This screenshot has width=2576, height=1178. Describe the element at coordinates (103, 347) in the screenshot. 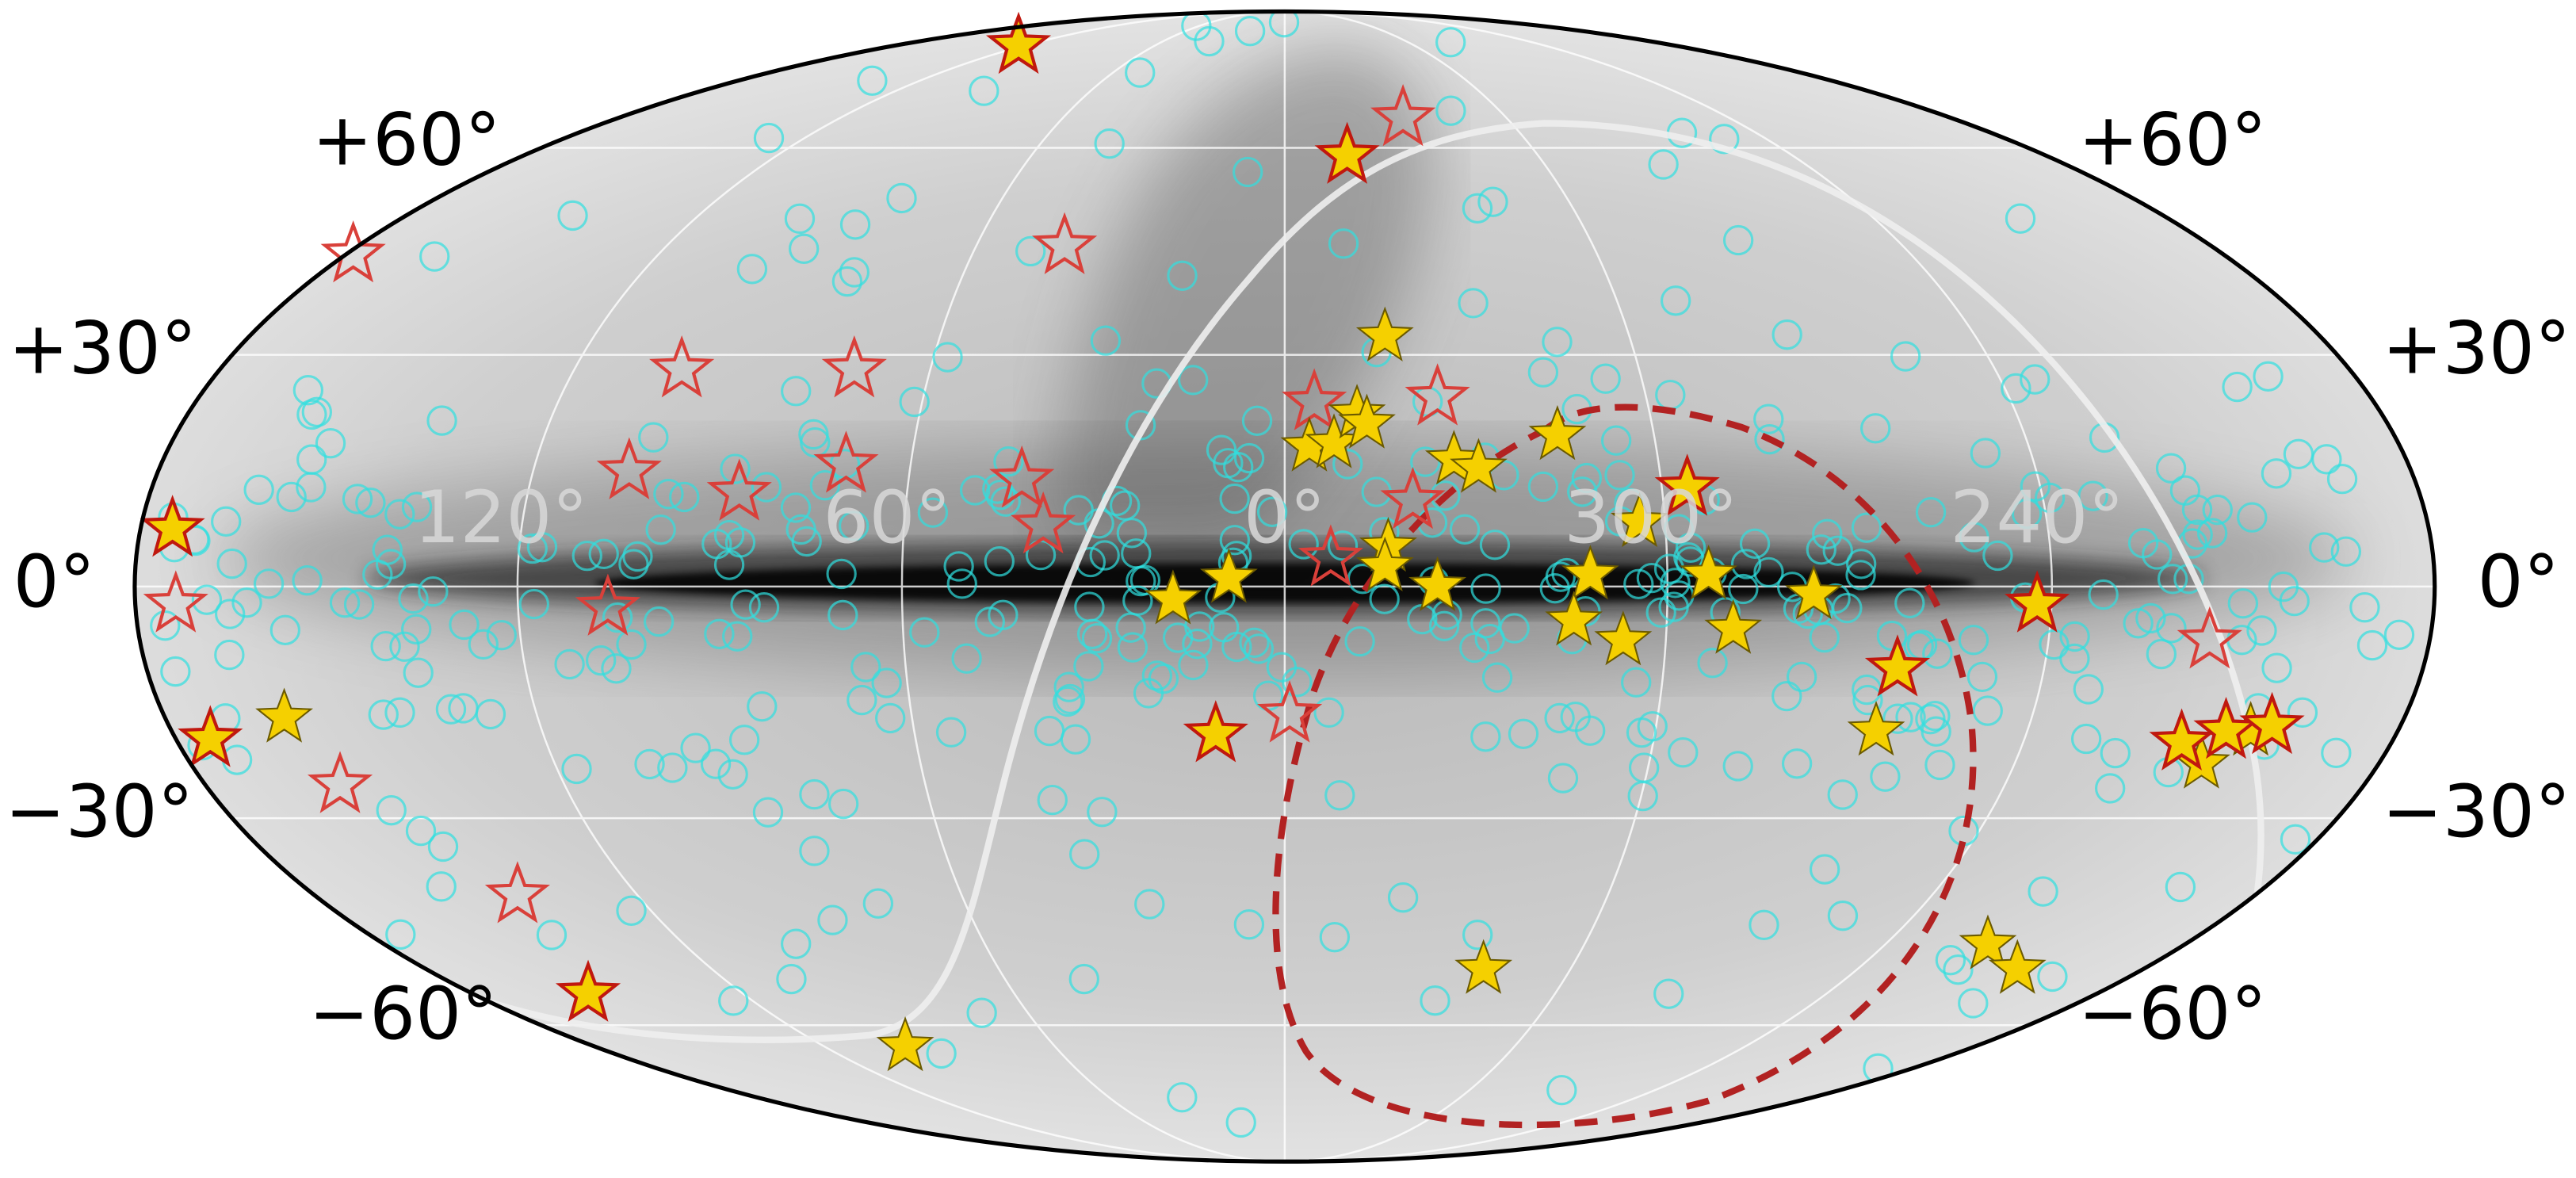

I see `lat-label: +30°` at that location.